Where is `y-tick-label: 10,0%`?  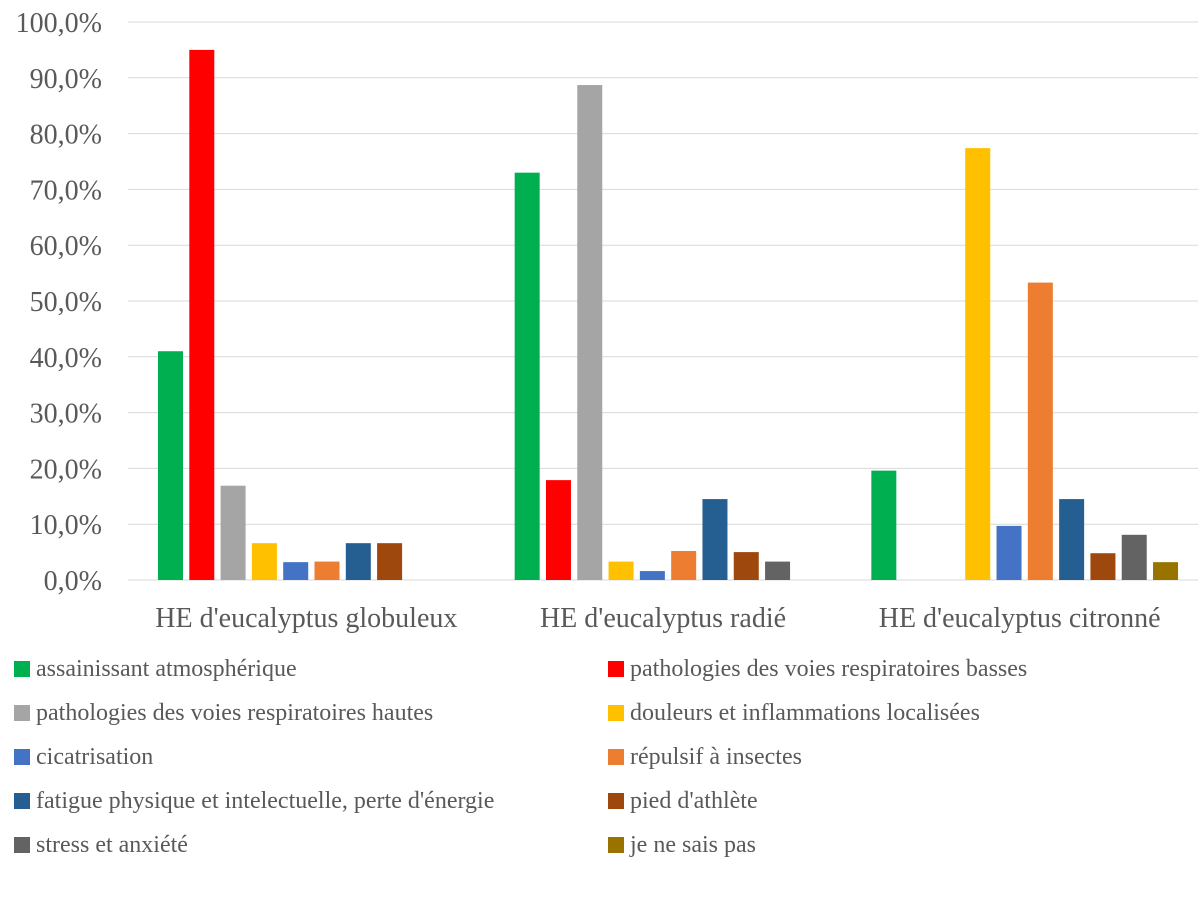
y-tick-label: 10,0% is located at coordinates (66, 525).